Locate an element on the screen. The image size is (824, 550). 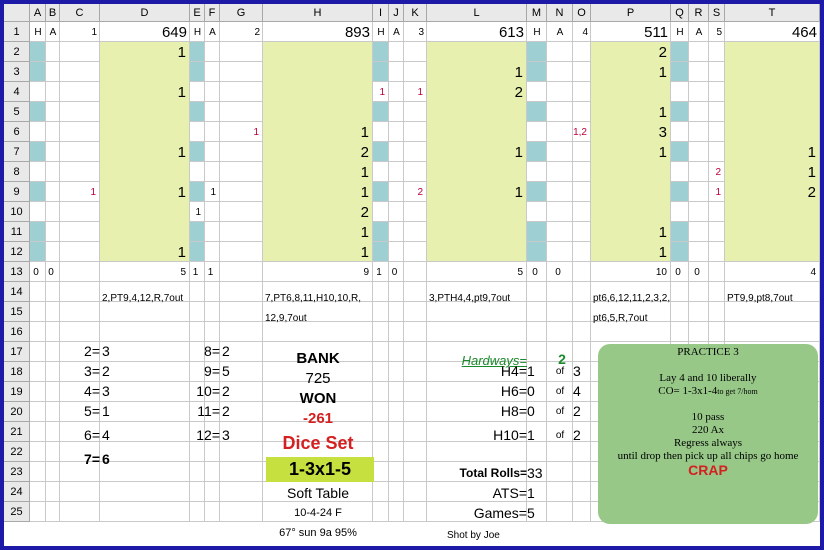
cell-b20 is located at coordinates (53, 412).